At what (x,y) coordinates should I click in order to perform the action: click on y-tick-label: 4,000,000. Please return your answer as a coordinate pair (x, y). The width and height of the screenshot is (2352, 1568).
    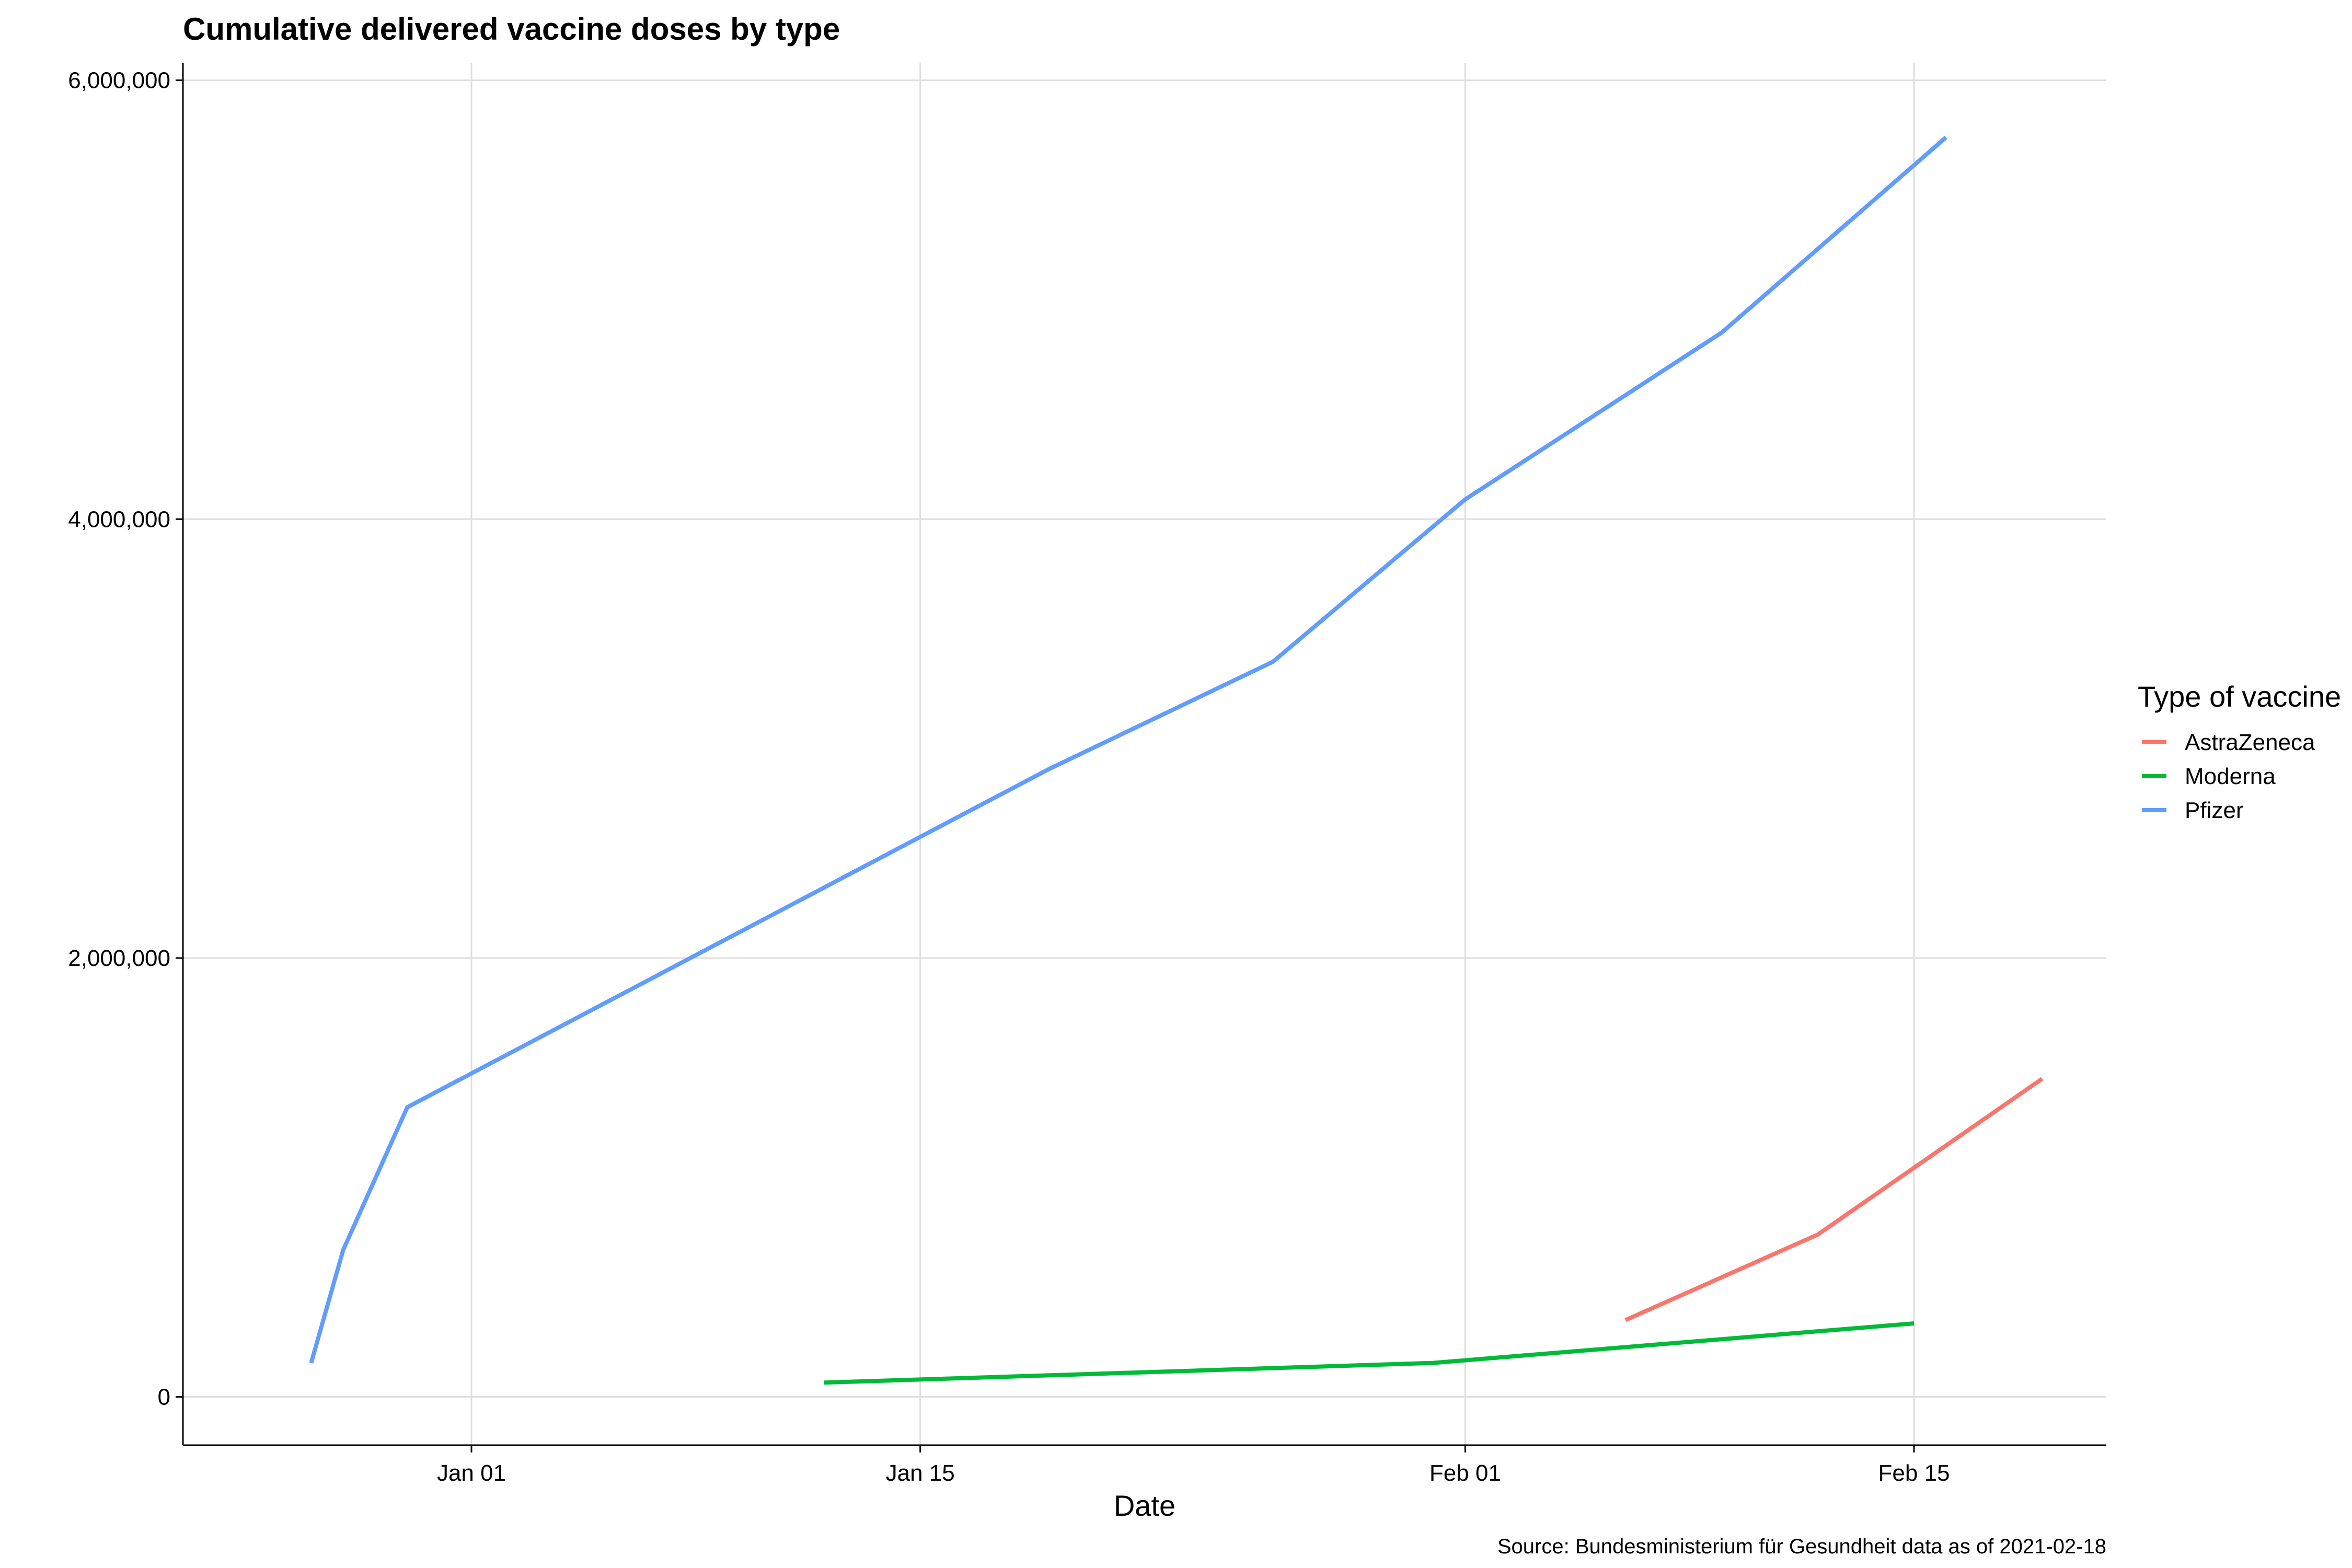
    Looking at the image, I should click on (119, 519).